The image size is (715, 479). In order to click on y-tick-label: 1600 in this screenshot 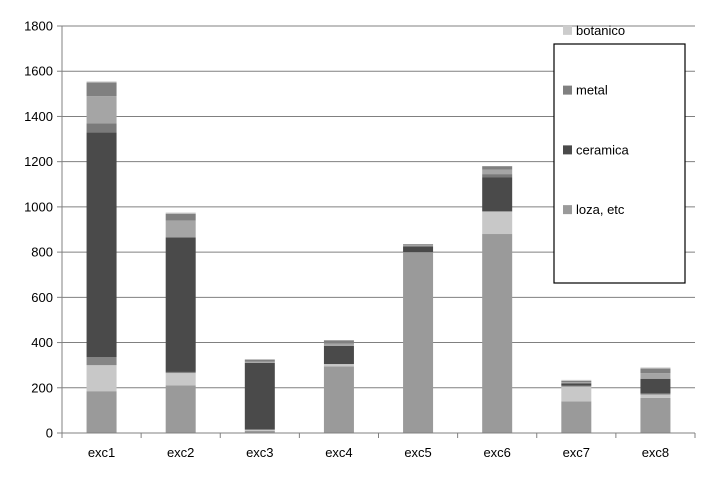, I will do `click(38, 71)`.